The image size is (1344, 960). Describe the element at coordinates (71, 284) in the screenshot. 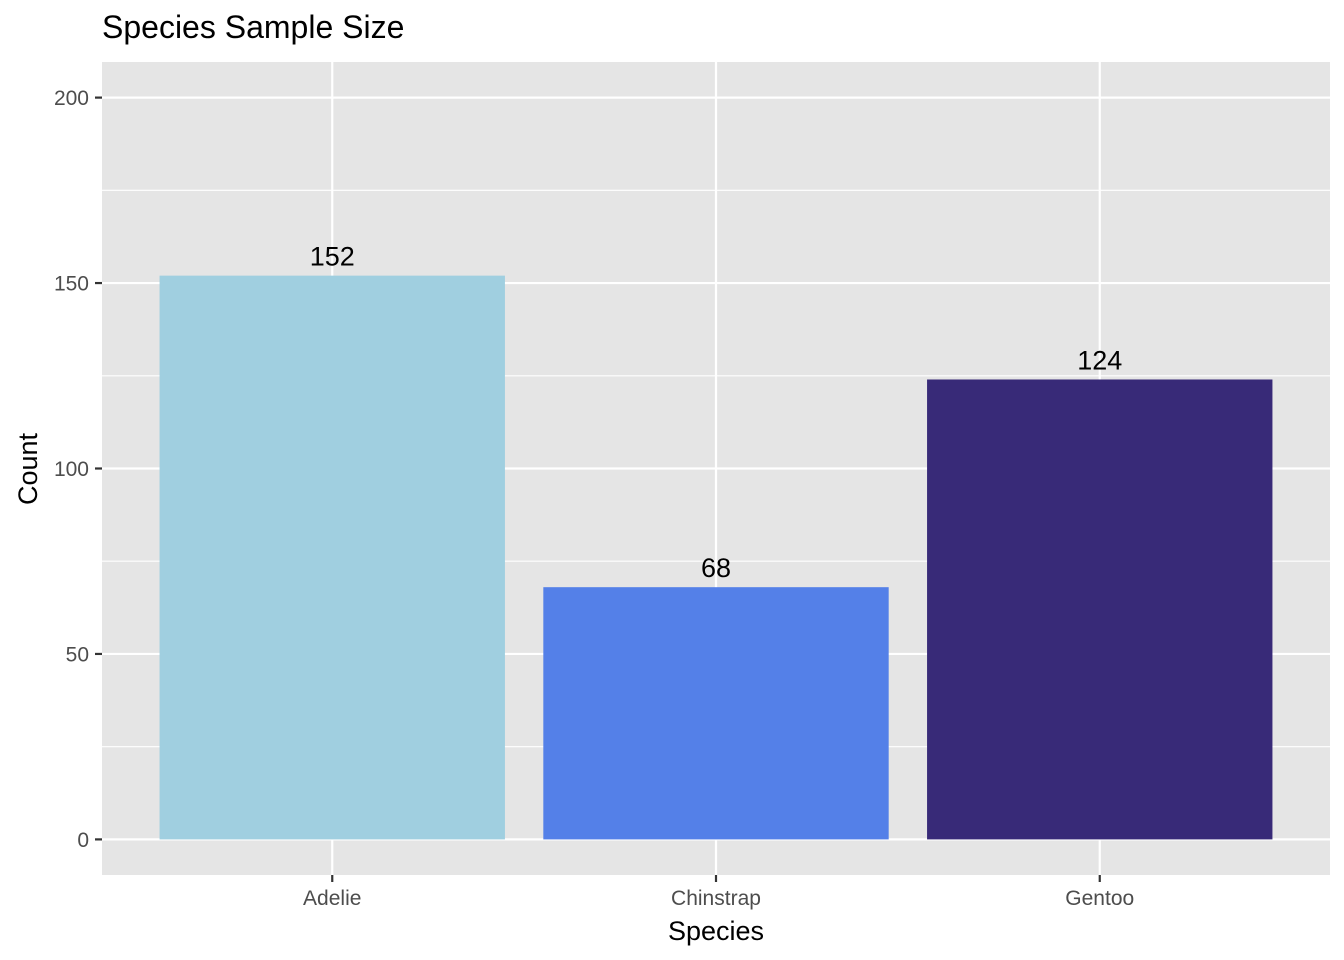

I see `y-tick-label: 150` at that location.